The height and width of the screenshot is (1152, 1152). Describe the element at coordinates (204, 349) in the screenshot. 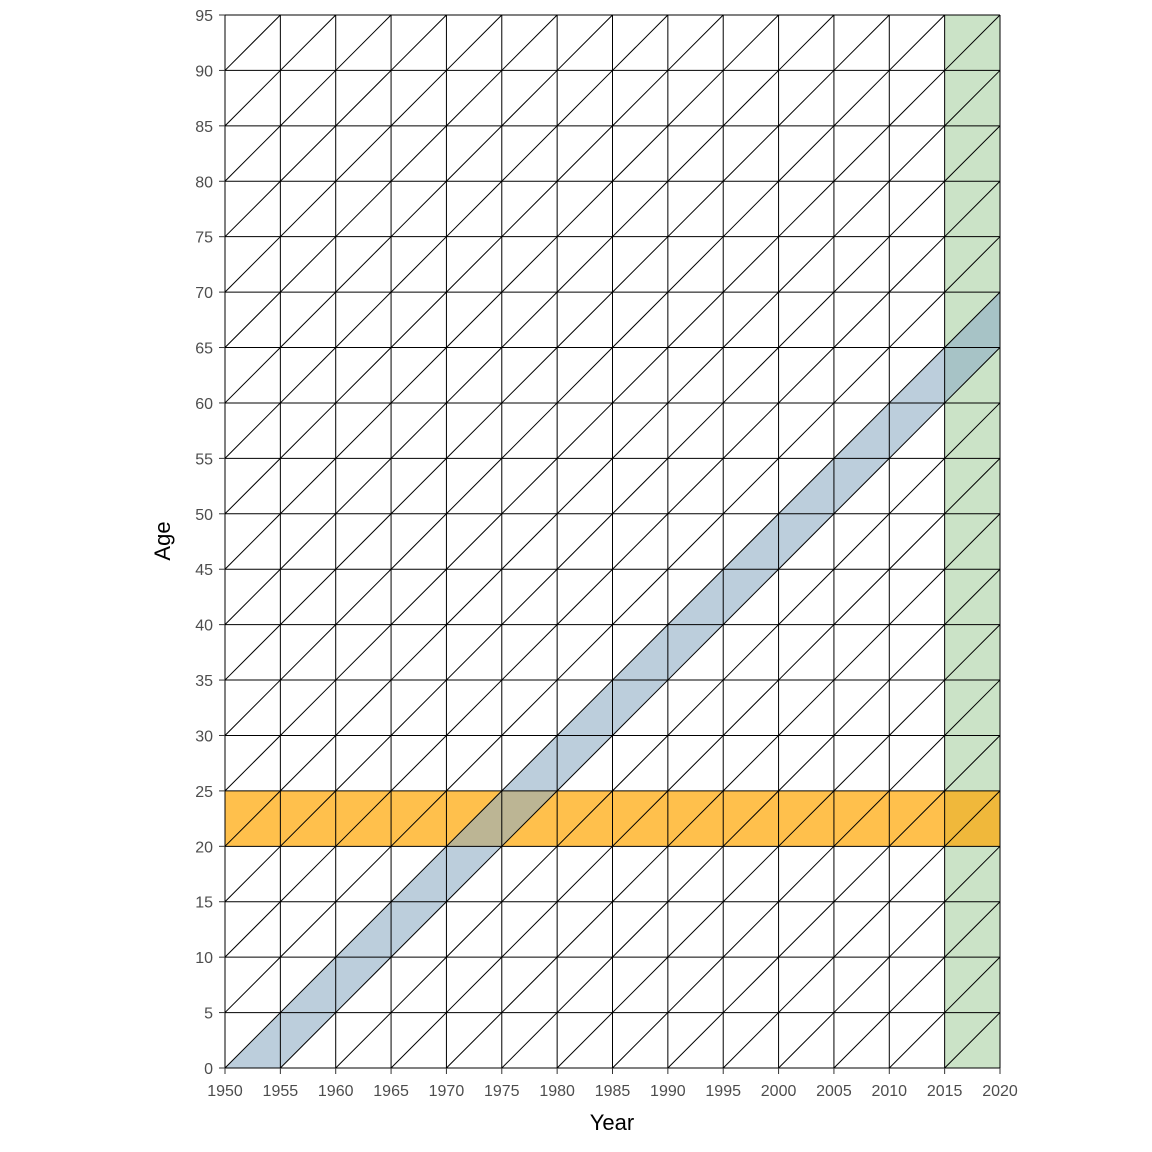

I see `y-tick-label: 65` at that location.